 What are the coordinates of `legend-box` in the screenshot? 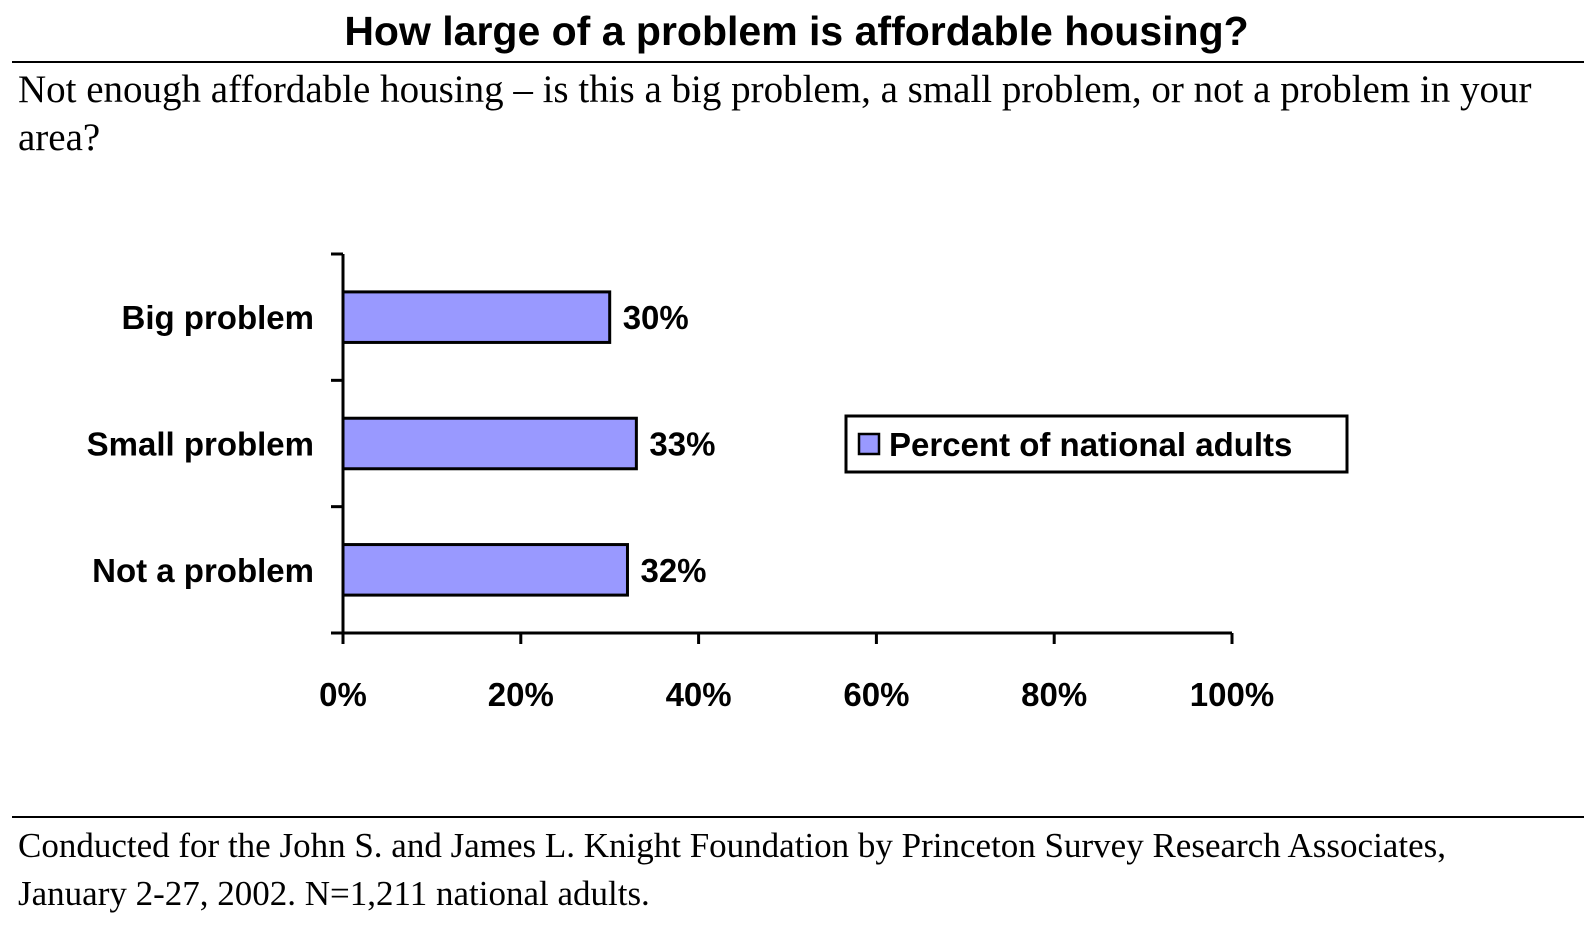 It's located at (1096, 444).